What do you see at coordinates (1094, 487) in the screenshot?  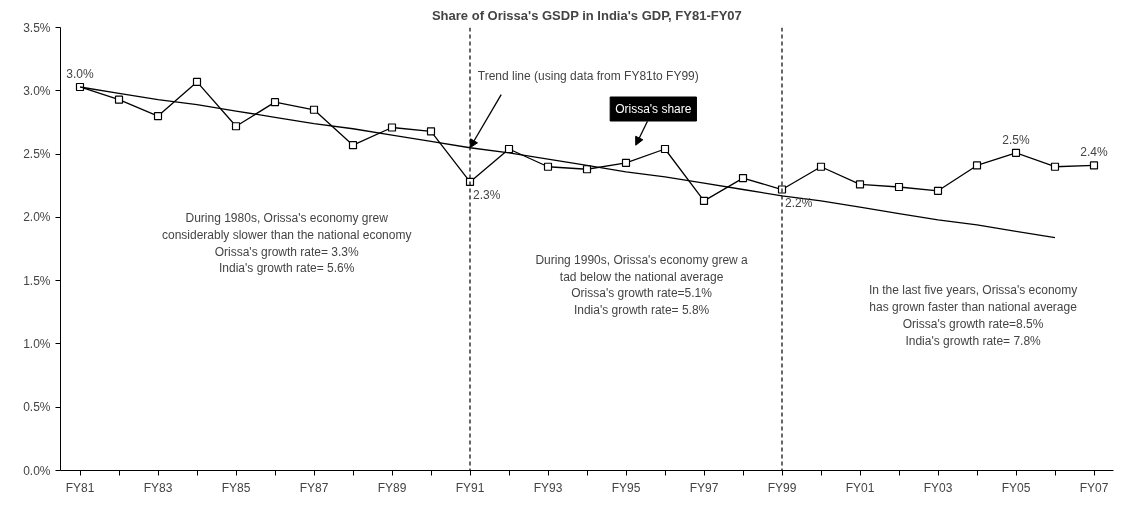 I see `x-tick-label: FY07` at bounding box center [1094, 487].